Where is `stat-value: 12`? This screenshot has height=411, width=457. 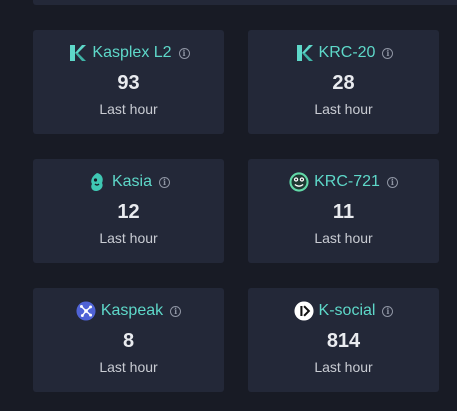
stat-value: 12 is located at coordinates (128, 212).